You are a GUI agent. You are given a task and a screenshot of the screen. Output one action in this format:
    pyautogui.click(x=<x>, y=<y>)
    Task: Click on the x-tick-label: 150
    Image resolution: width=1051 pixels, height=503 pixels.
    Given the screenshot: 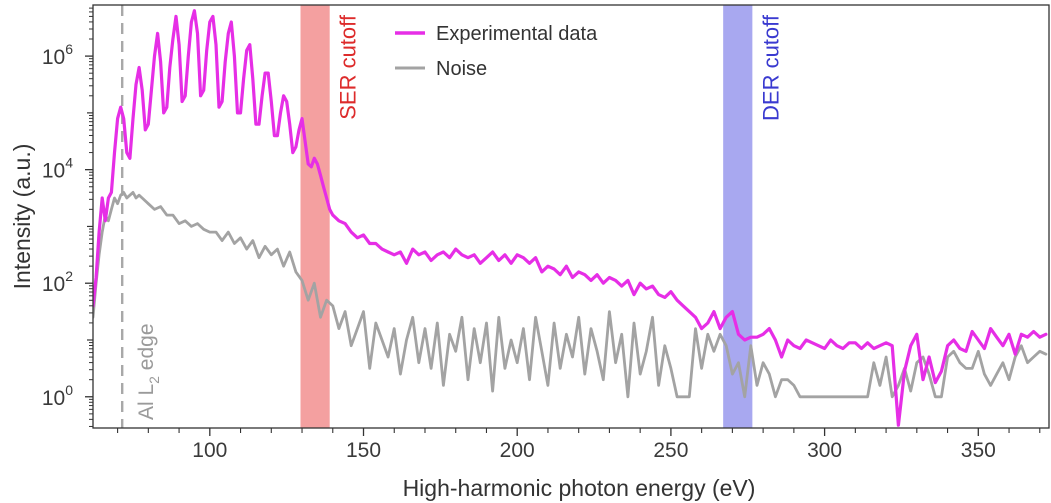 What is the action you would take?
    pyautogui.click(x=363, y=450)
    